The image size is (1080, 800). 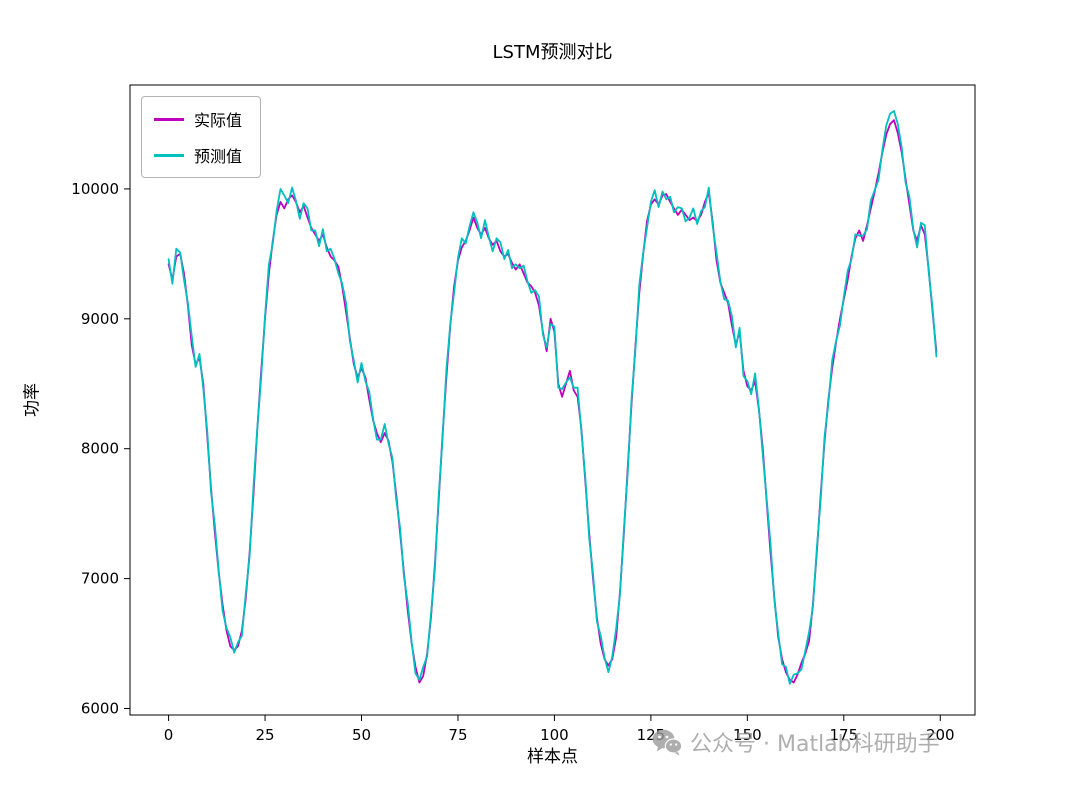 I want to click on legend-label-predicted: 预测值, so click(x=218, y=156).